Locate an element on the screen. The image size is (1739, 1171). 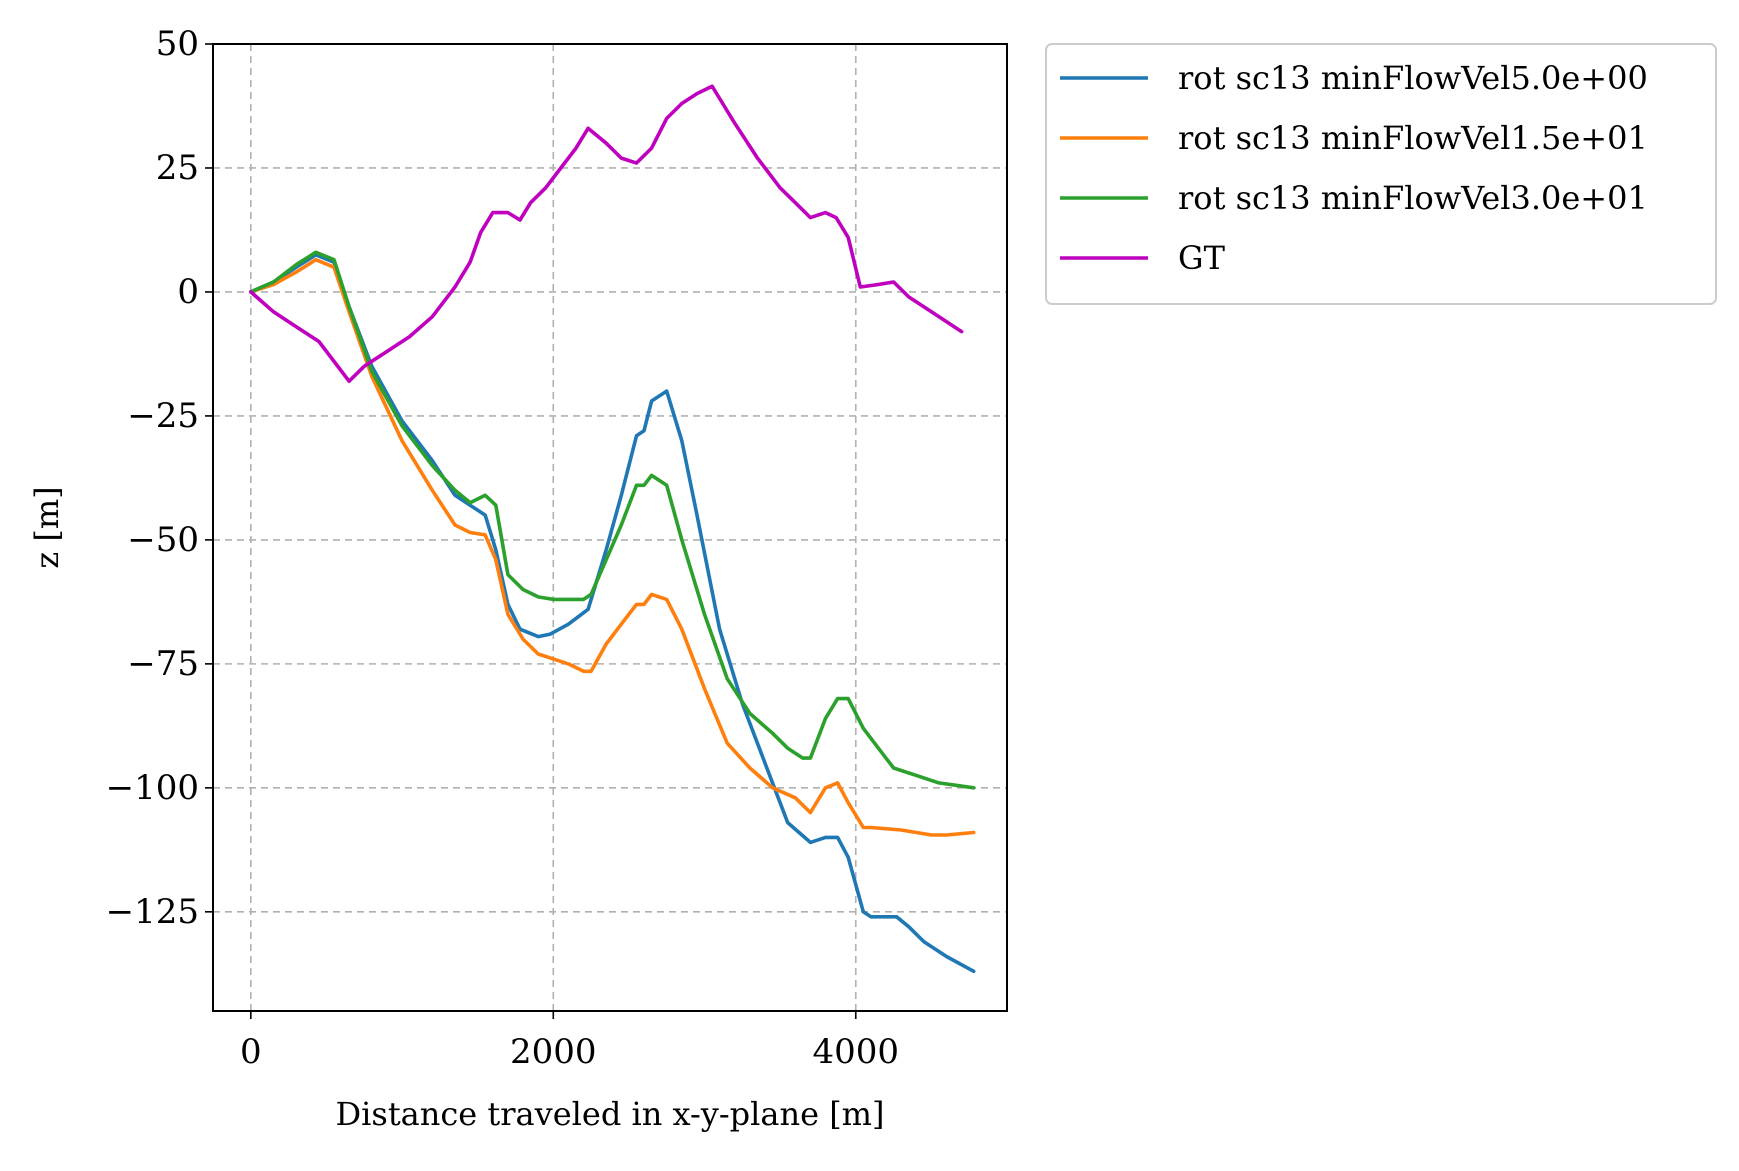
legend-box is located at coordinates (1381, 174).